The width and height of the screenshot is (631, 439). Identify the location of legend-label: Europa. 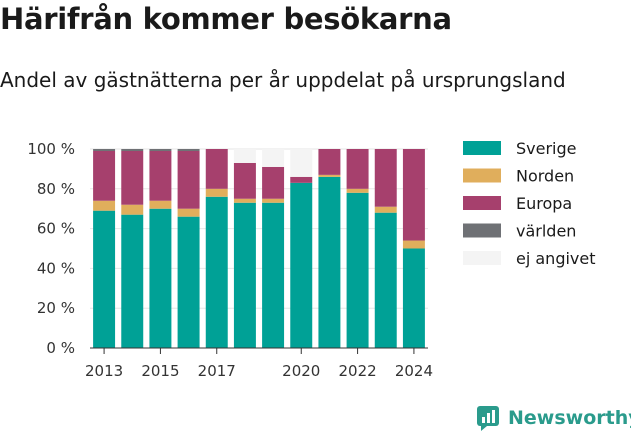
(544, 203).